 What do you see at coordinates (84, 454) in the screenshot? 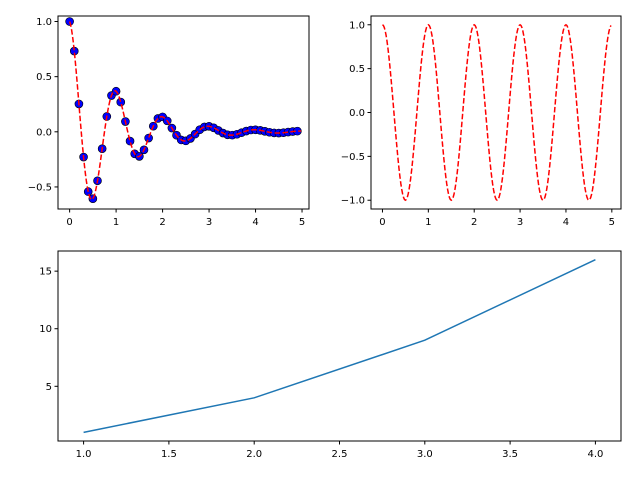
I see `x-tick-label: 1.0` at bounding box center [84, 454].